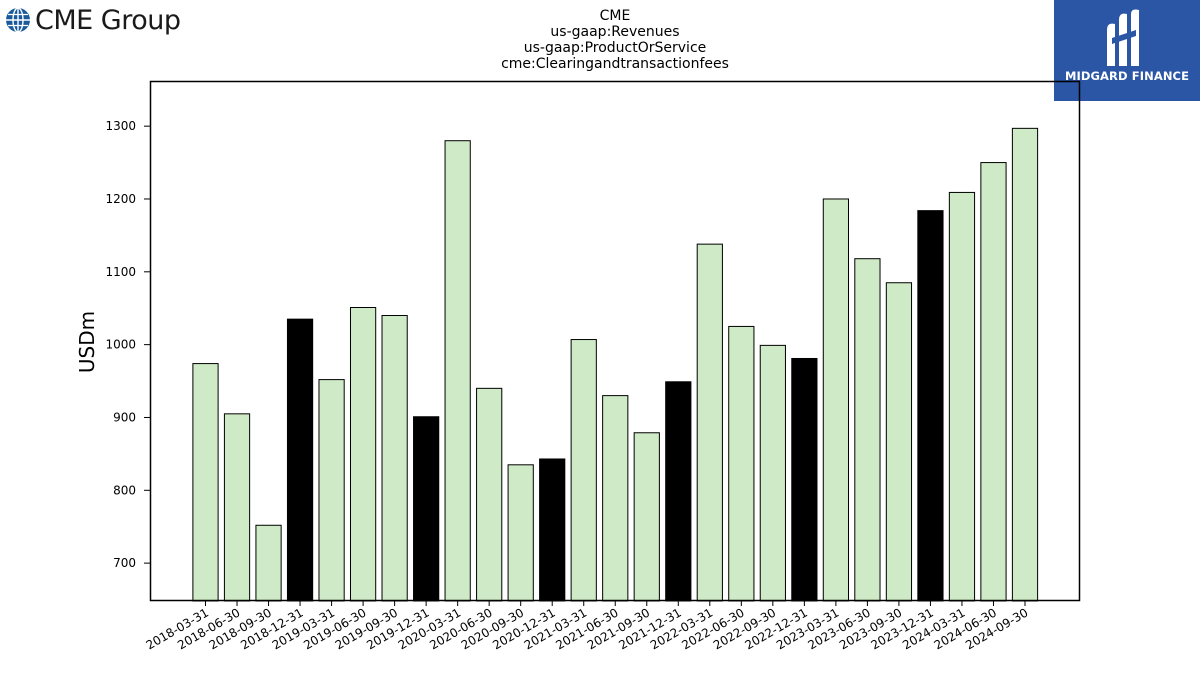 Image resolution: width=1200 pixels, height=675 pixels. Describe the element at coordinates (124, 563) in the screenshot. I see `y-tick-label: 700` at that location.